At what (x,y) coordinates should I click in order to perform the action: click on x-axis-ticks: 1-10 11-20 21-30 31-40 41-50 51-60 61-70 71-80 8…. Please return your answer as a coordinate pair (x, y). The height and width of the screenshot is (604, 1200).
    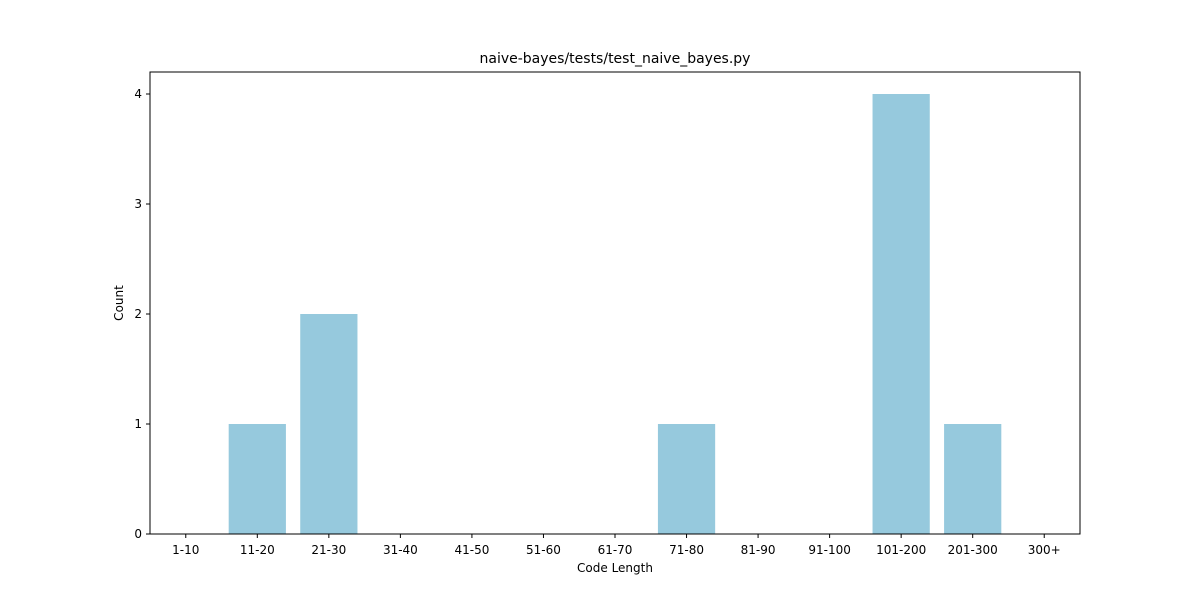
    Looking at the image, I should click on (616, 545).